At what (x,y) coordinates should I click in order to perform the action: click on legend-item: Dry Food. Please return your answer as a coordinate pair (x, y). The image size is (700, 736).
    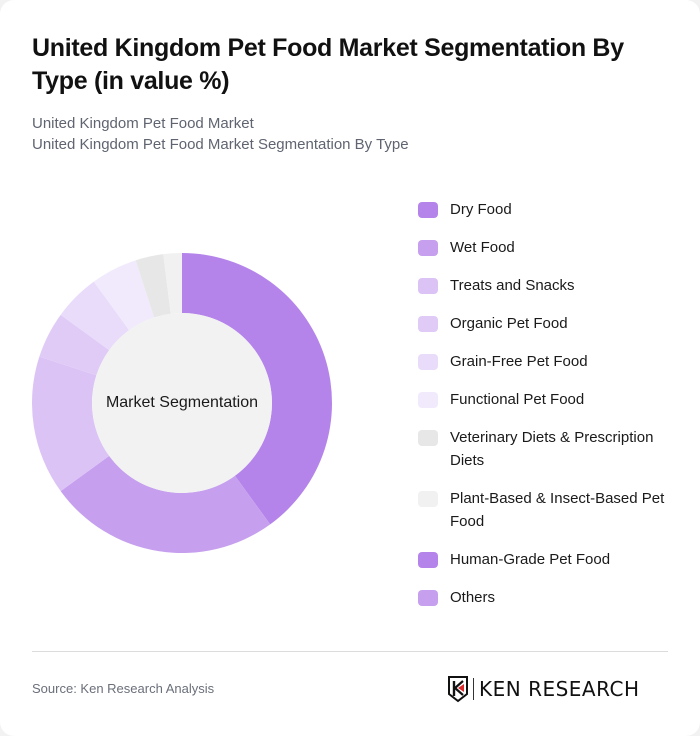
    Looking at the image, I should click on (553, 209).